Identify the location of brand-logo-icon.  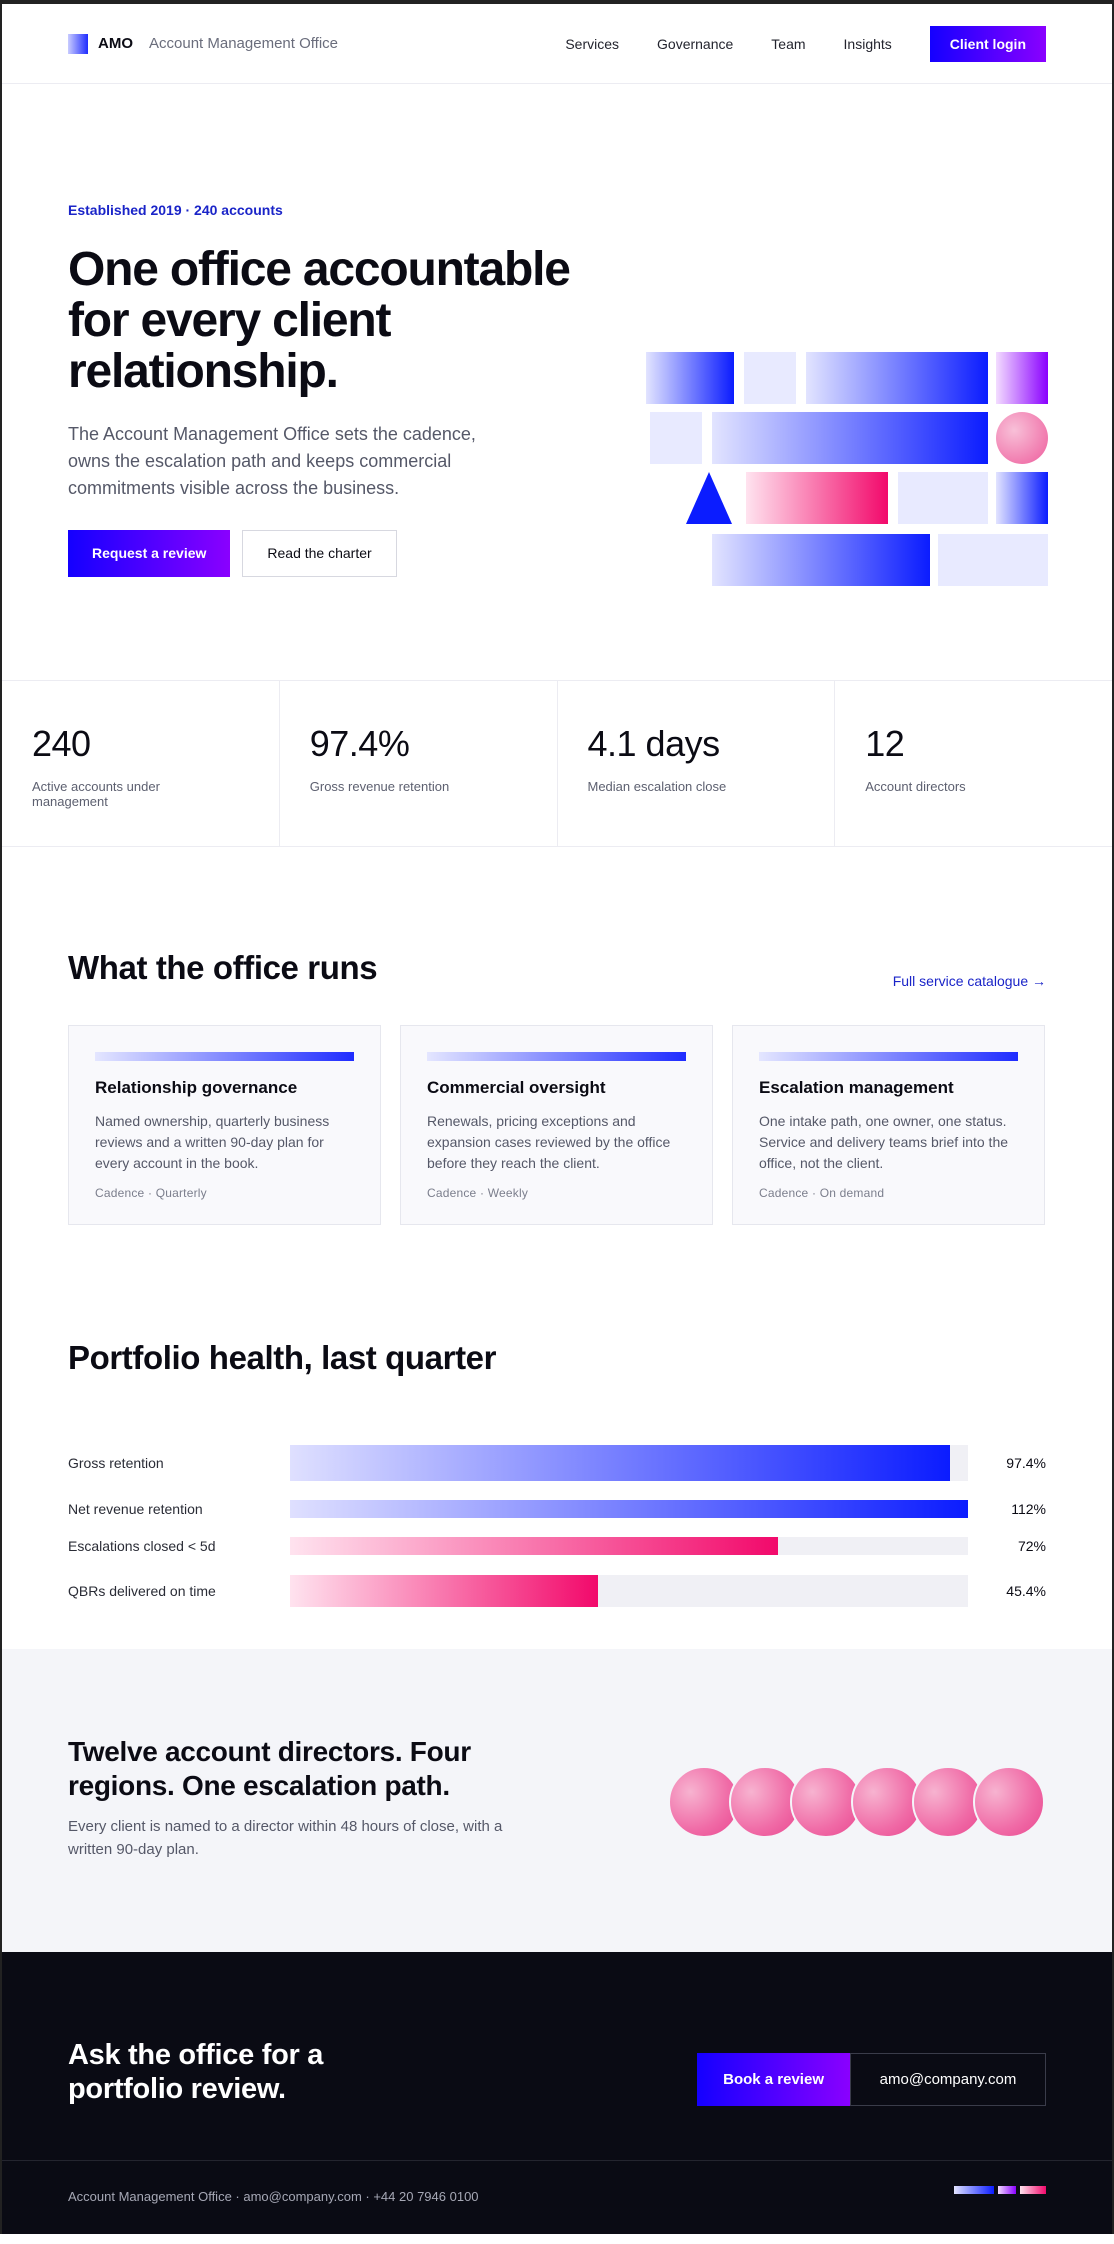
(78, 43).